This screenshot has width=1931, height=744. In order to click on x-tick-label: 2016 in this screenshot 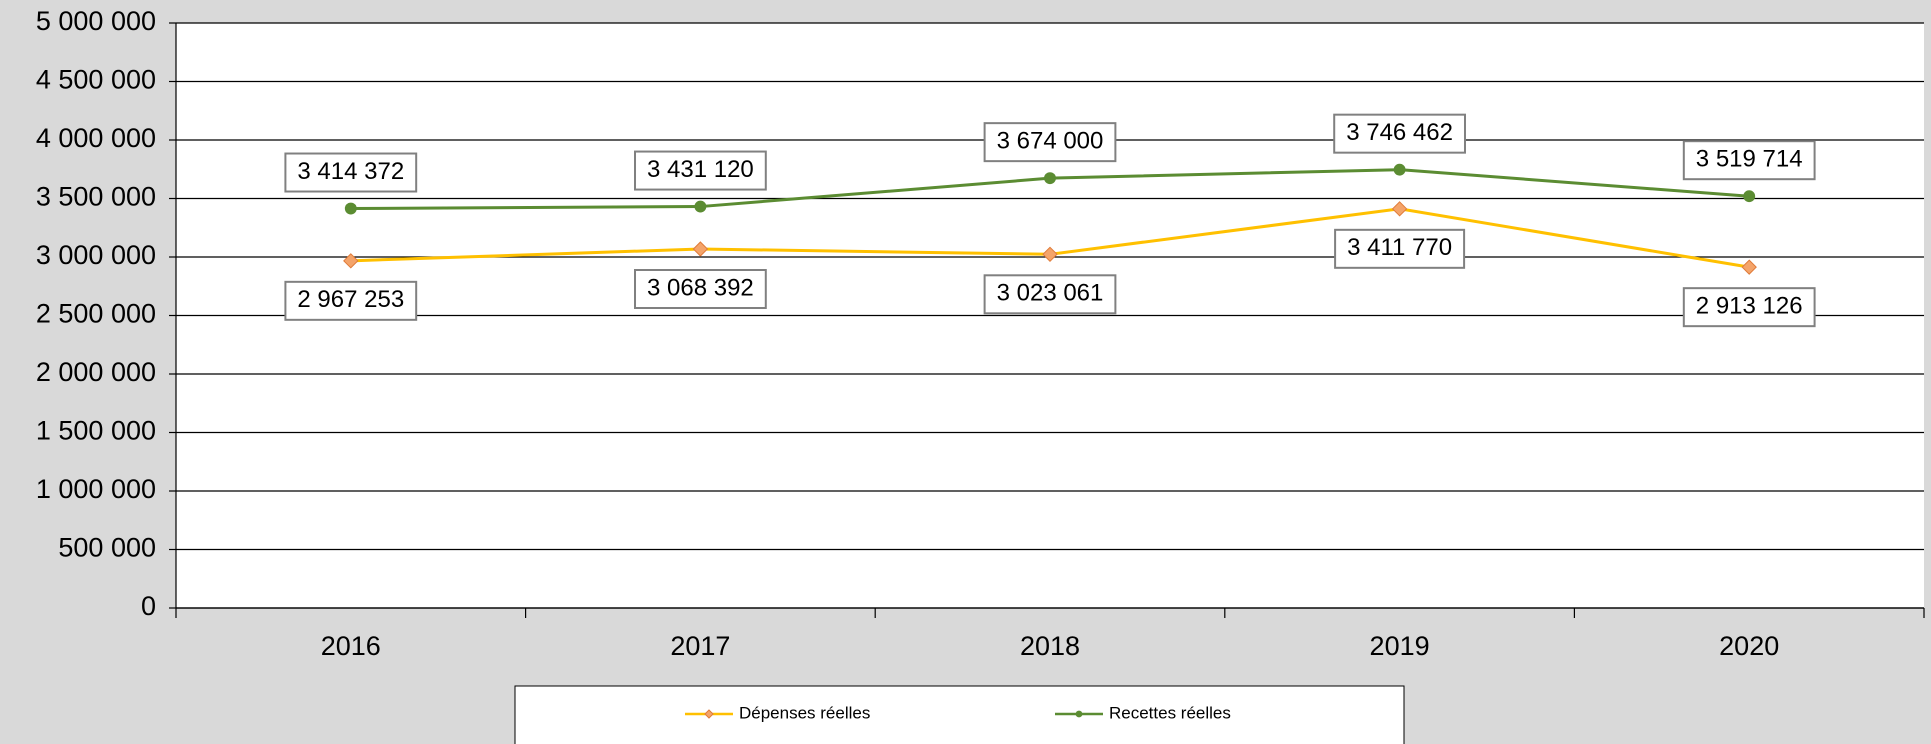, I will do `click(351, 646)`.